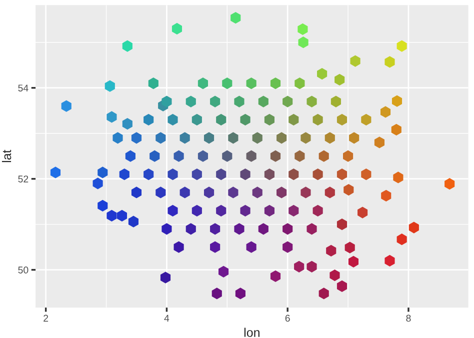 The image size is (474, 338). I want to click on y-axis-title: lat, so click(7, 156).